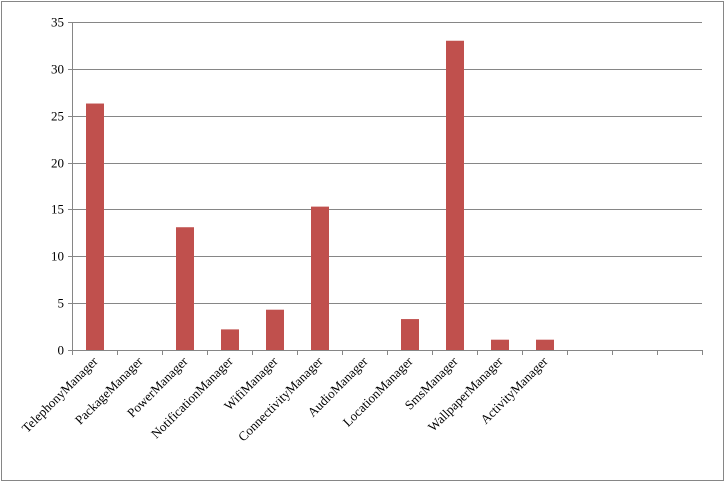 The height and width of the screenshot is (485, 727). I want to click on x-tick-label: TelephonyManager, so click(60, 394).